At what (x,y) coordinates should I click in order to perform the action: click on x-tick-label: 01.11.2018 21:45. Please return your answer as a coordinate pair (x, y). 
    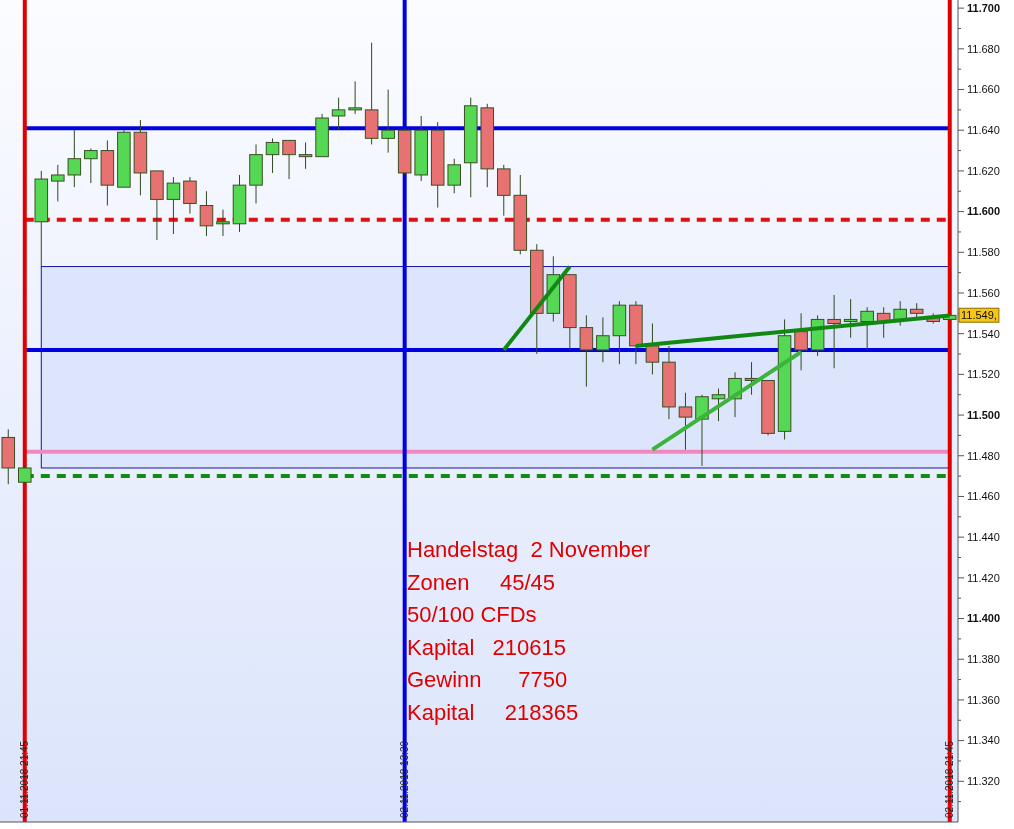
    Looking at the image, I should click on (25, 779).